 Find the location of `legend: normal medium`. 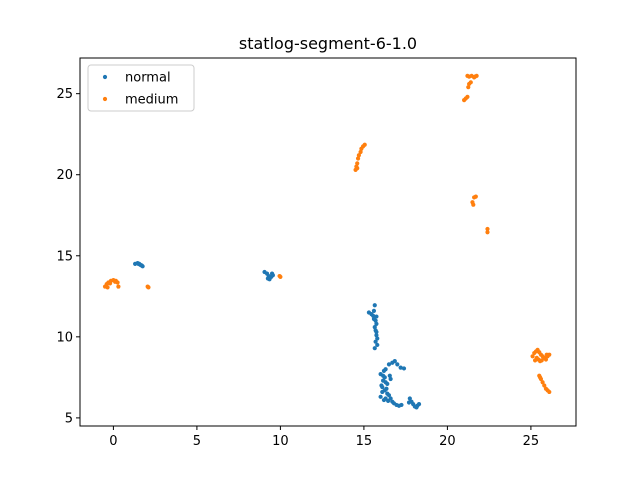

legend: normal medium is located at coordinates (141, 88).